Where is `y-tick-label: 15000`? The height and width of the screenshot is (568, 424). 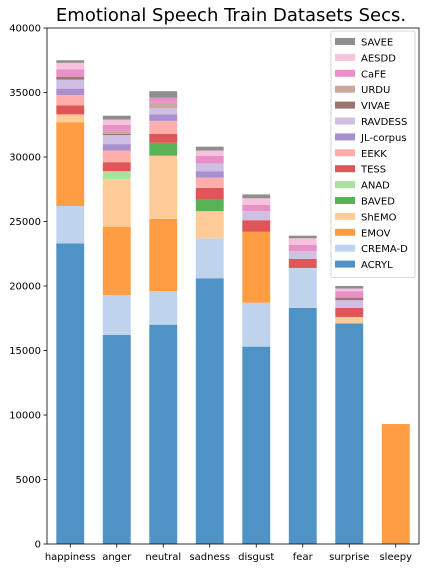 y-tick-label: 15000 is located at coordinates (25, 351).